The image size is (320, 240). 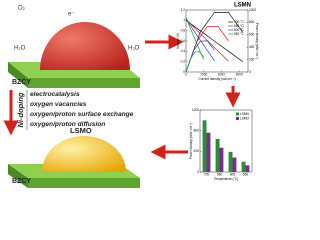 What do you see at coordinates (183, 31) in the screenshot?
I see `y-tick-label: 0.8` at bounding box center [183, 31].